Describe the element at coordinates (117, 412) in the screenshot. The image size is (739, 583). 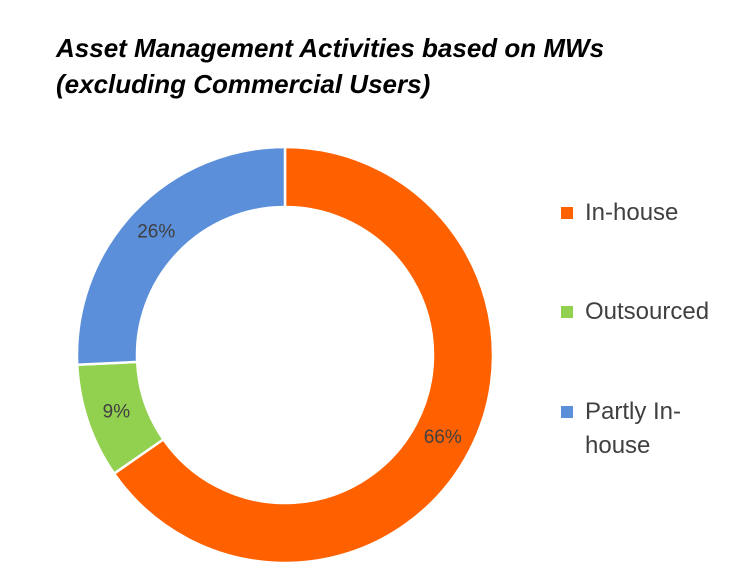
I see `data-label-outsourced: 9%` at that location.